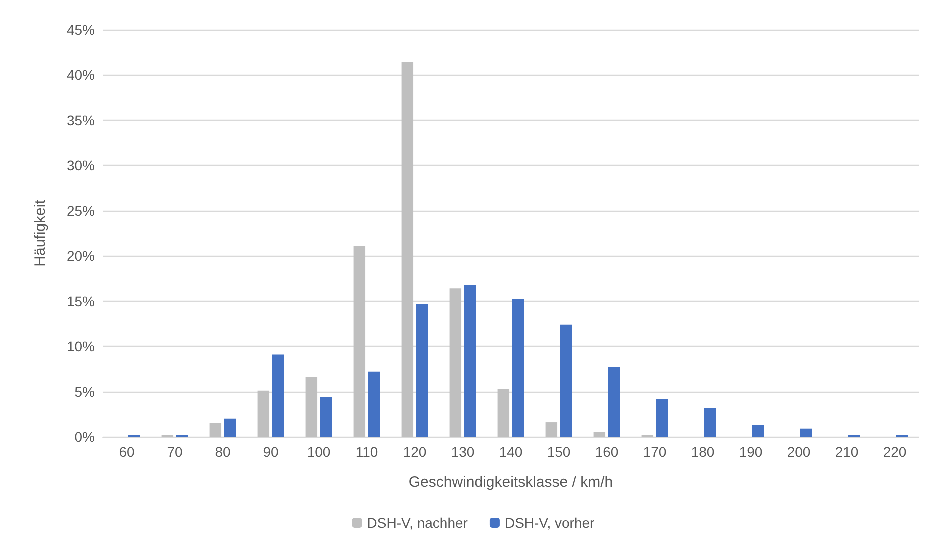 This screenshot has width=947, height=540. Describe the element at coordinates (127, 452) in the screenshot. I see `x-tick-label: 60` at that location.